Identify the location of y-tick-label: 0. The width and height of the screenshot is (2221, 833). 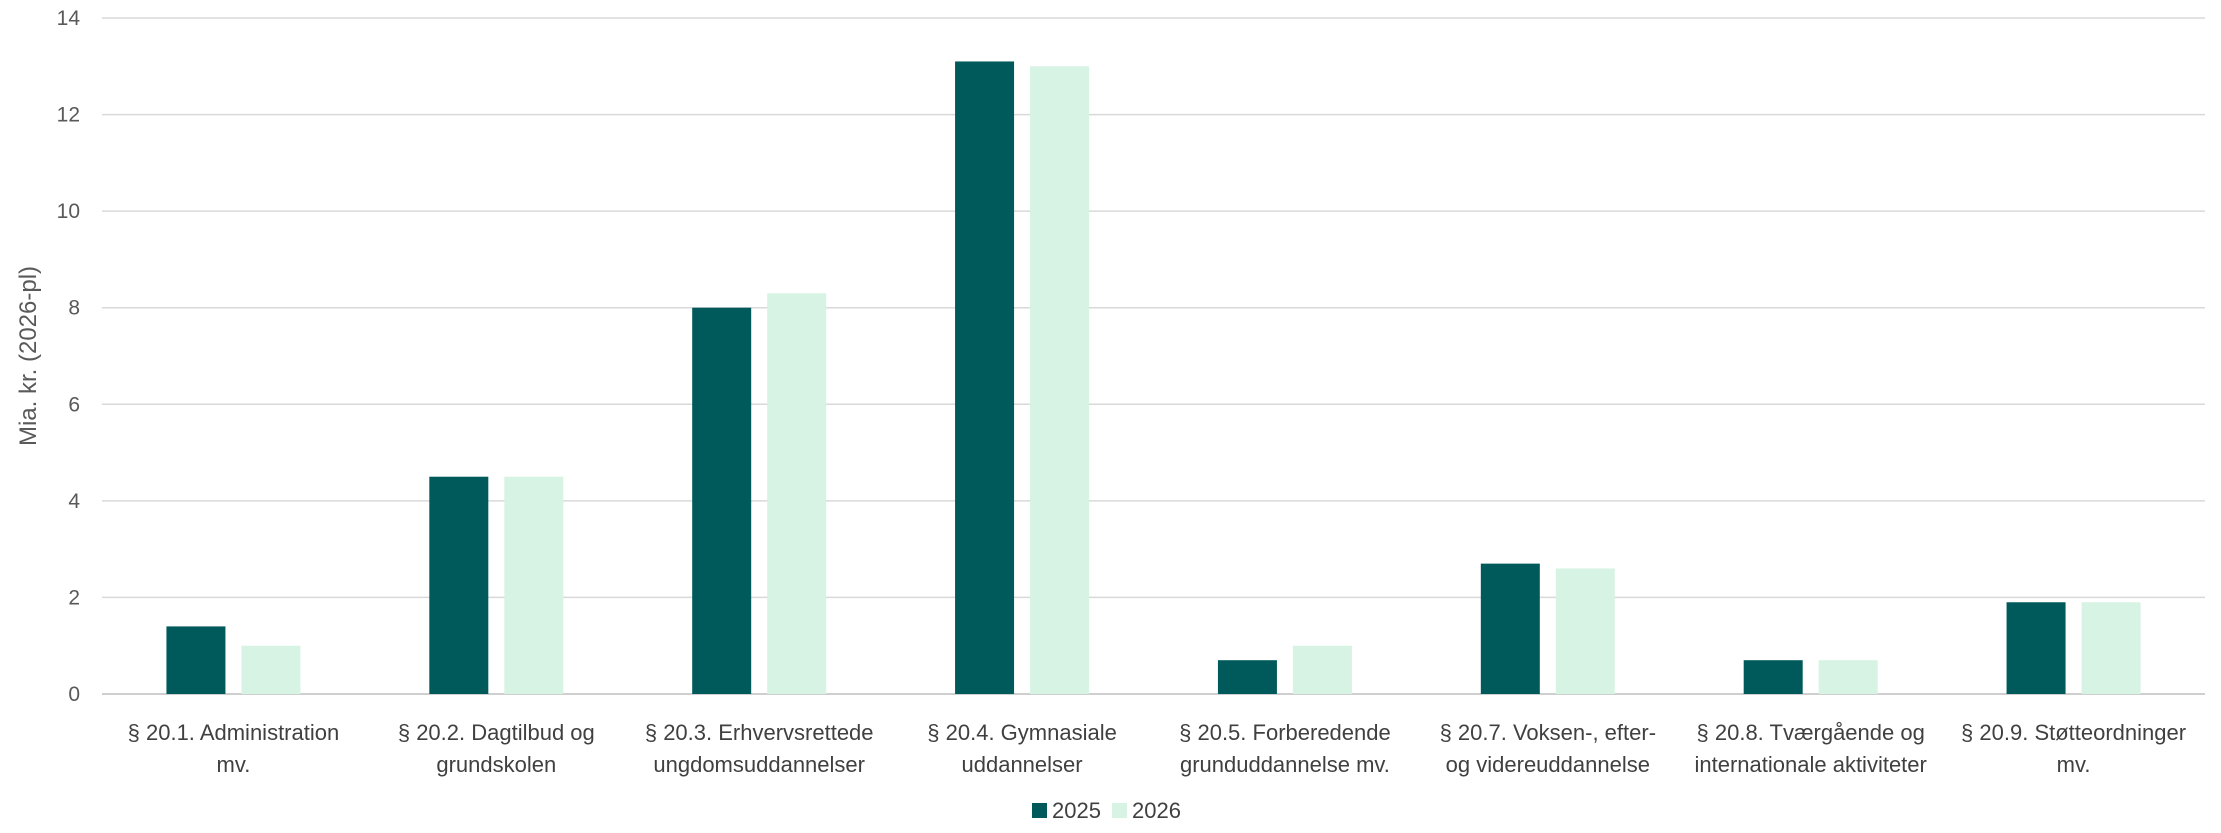
(74, 694).